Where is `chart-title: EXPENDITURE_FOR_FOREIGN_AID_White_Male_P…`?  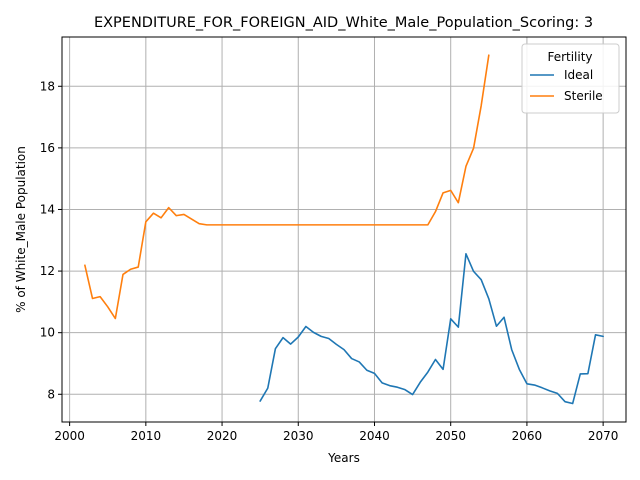 chart-title: EXPENDITURE_FOR_FOREIGN_AID_White_Male_P… is located at coordinates (343, 23).